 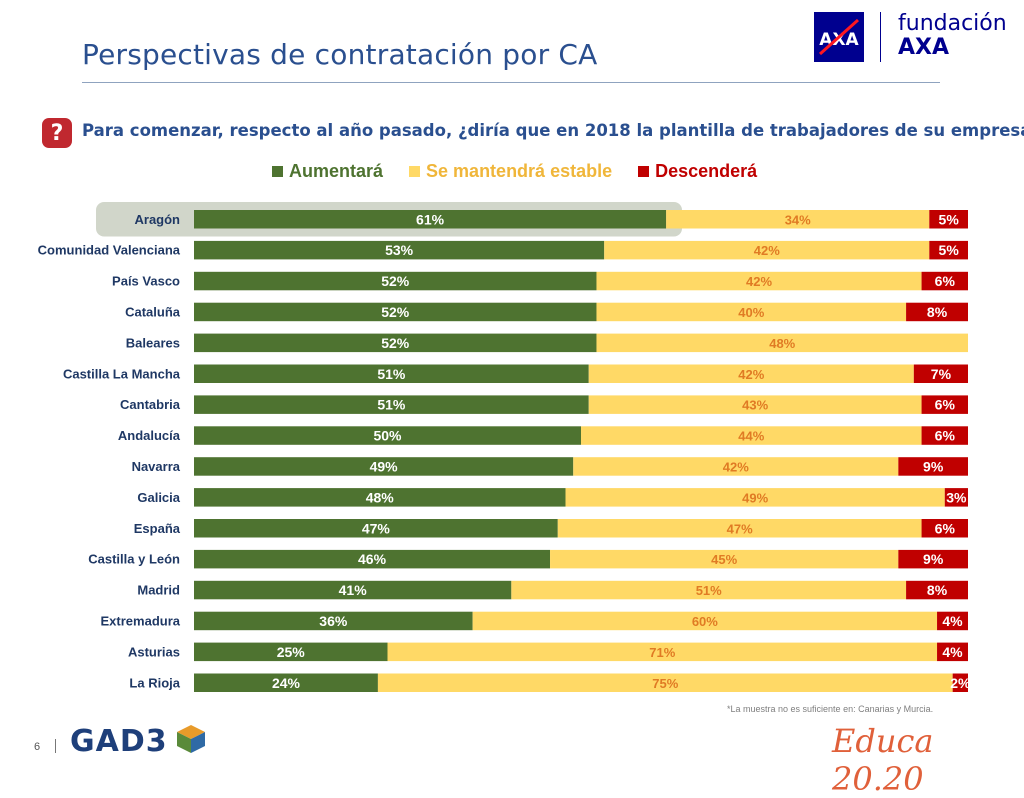 What do you see at coordinates (146, 281) in the screenshot?
I see `category-label: País Vasco` at bounding box center [146, 281].